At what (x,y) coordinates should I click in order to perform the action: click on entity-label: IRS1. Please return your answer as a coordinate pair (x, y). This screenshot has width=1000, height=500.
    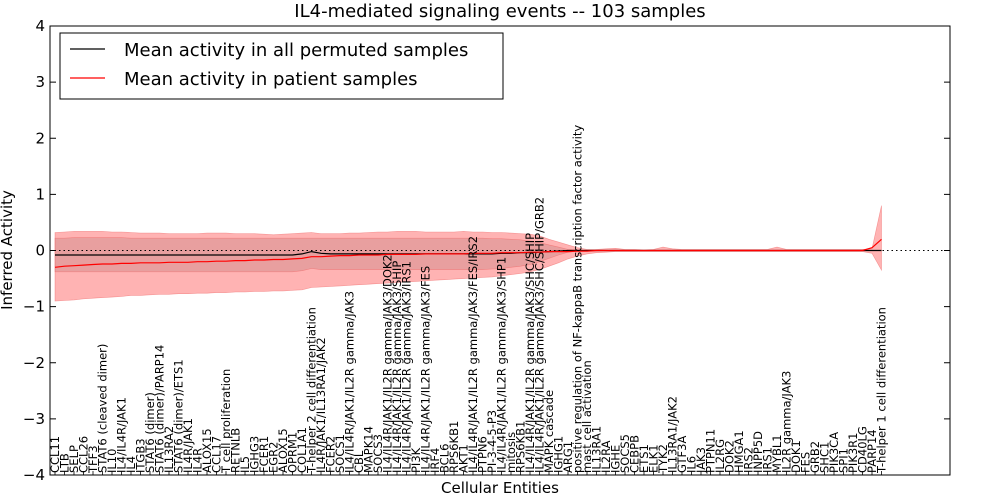
    Looking at the image, I should click on (768, 460).